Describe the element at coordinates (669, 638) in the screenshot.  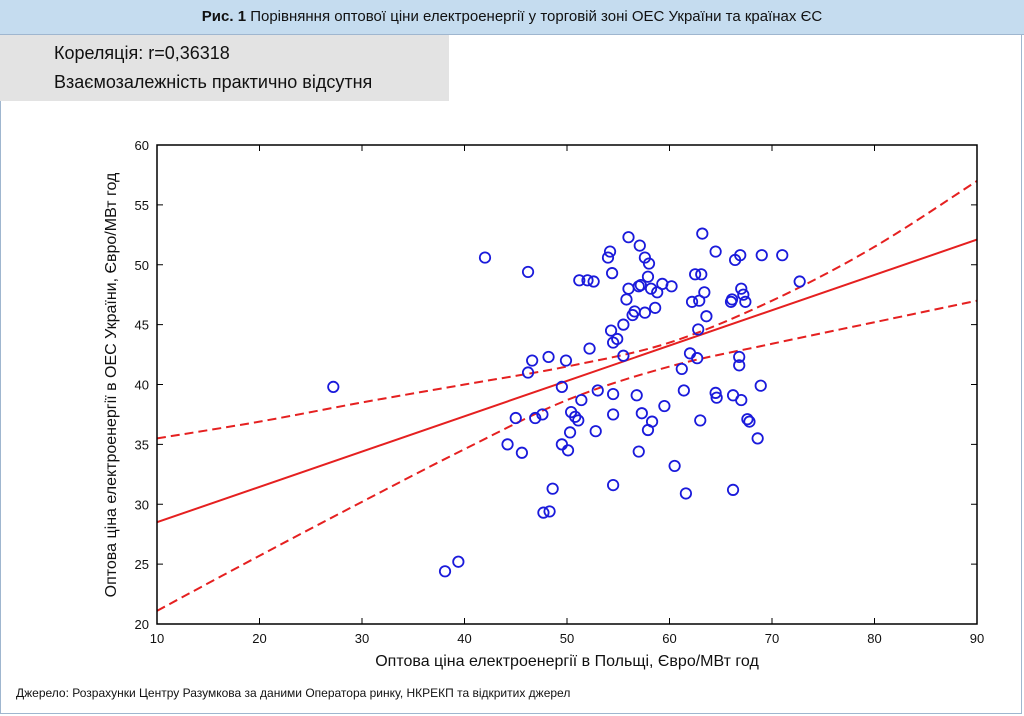
I see `x-tick-label: 60` at that location.